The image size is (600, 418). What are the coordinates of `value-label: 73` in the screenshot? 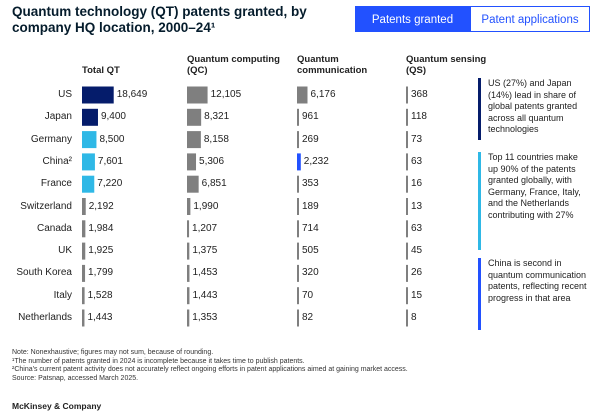 It's located at (417, 139).